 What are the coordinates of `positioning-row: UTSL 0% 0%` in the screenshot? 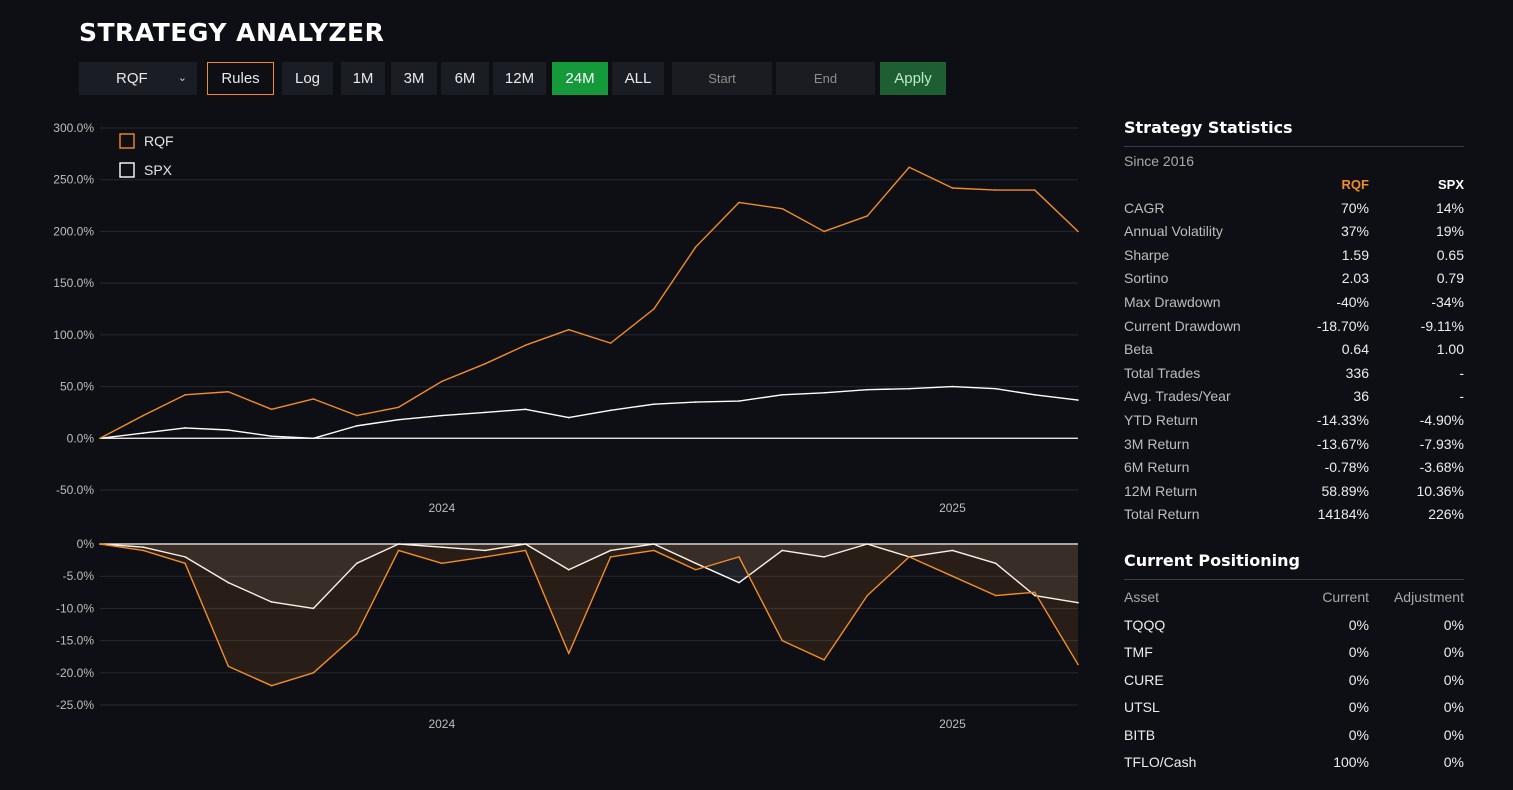 It's located at (1294, 708).